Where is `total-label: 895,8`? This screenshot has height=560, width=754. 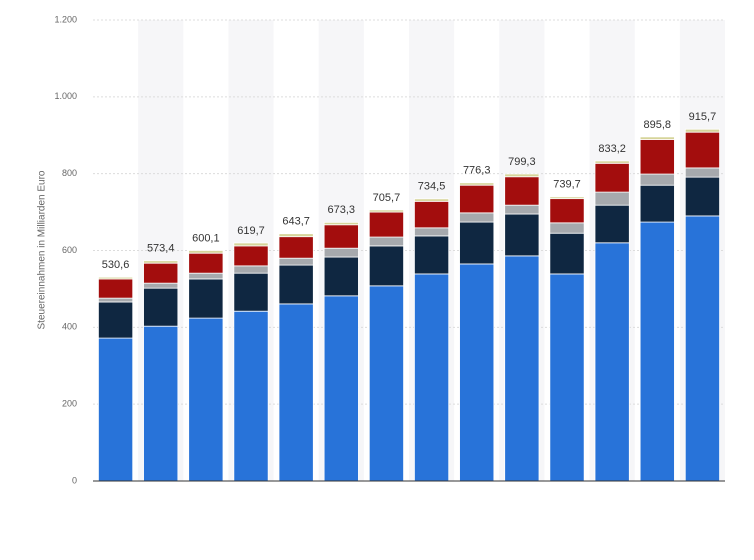
total-label: 895,8 is located at coordinates (658, 125).